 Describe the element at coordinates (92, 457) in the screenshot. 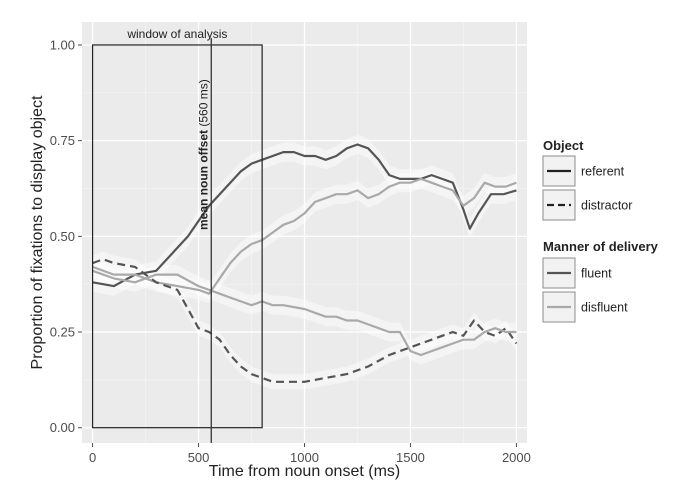

I see `x-tick-label: 0` at that location.